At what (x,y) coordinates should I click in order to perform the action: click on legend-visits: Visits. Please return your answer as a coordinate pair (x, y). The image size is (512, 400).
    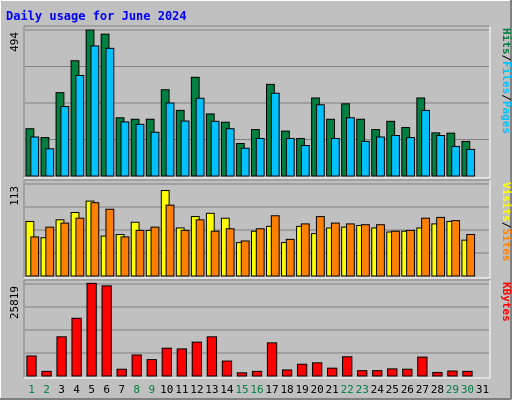
    Looking at the image, I should click on (506, 202).